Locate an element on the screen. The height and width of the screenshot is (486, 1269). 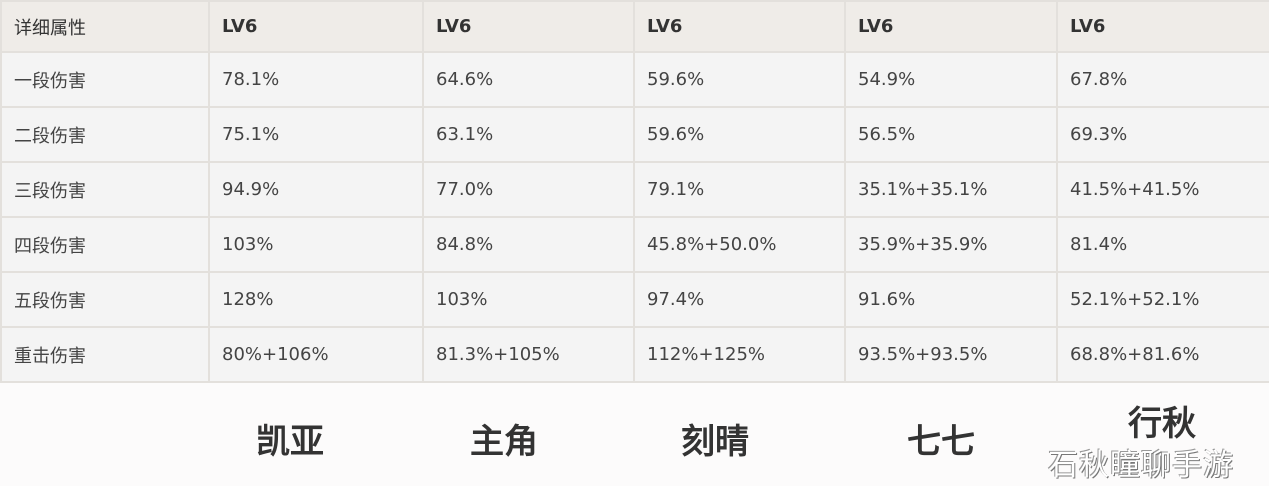
value-cell: 93.5%+93.5% is located at coordinates (951, 354).